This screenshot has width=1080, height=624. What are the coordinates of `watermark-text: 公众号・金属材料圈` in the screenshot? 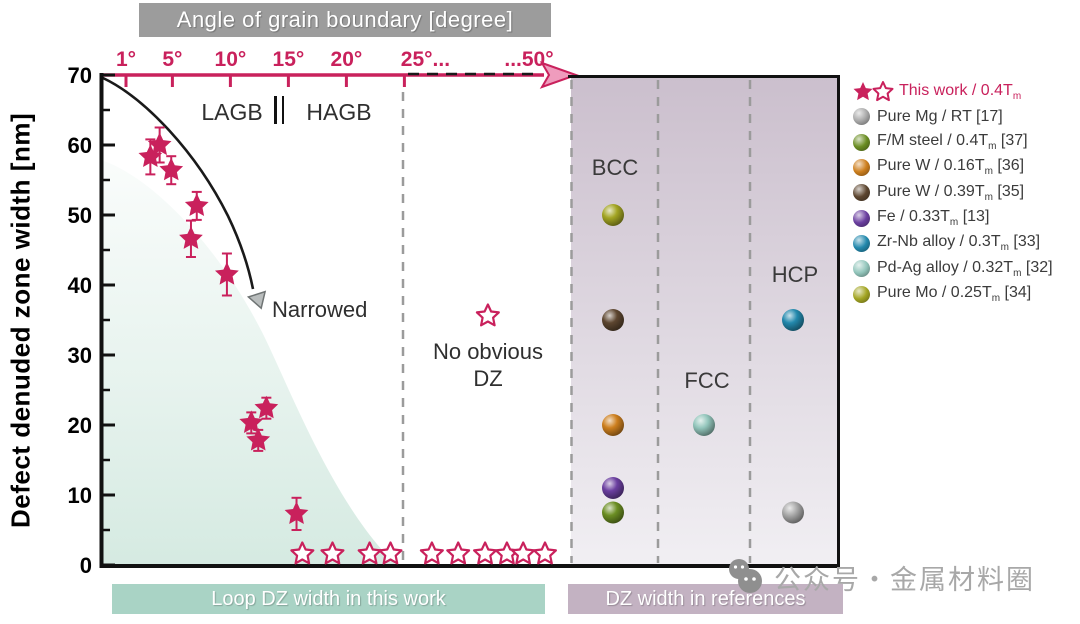 It's located at (904, 579).